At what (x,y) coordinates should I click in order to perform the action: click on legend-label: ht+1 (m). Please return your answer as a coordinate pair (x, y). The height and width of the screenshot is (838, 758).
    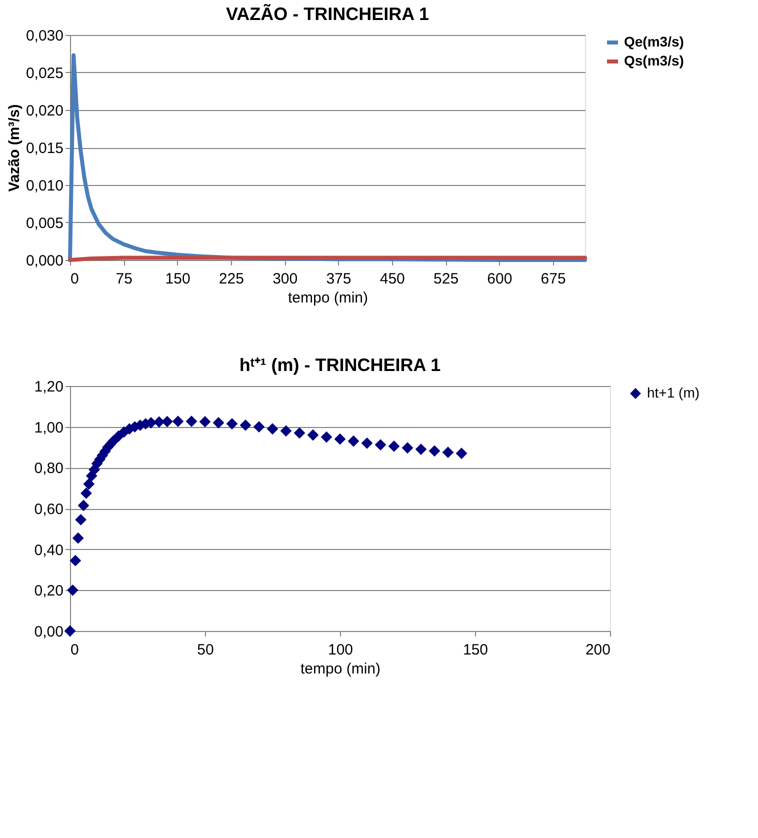
    Looking at the image, I should click on (673, 392).